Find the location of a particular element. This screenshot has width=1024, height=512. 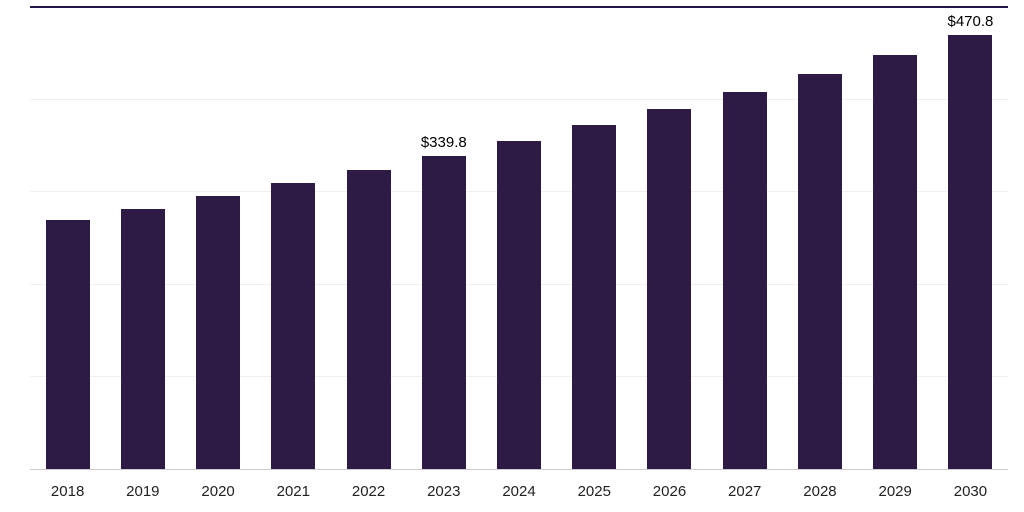

bar-column-2029 is located at coordinates (895, 238).